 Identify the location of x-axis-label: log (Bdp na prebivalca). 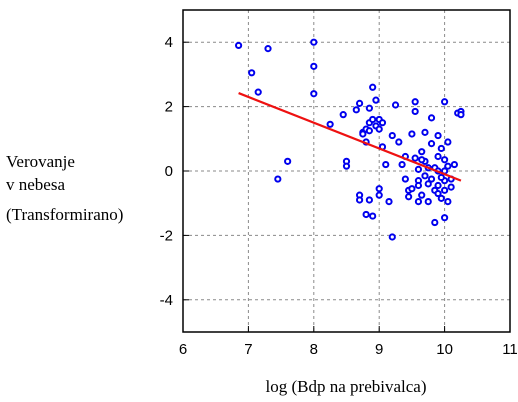
(346, 386).